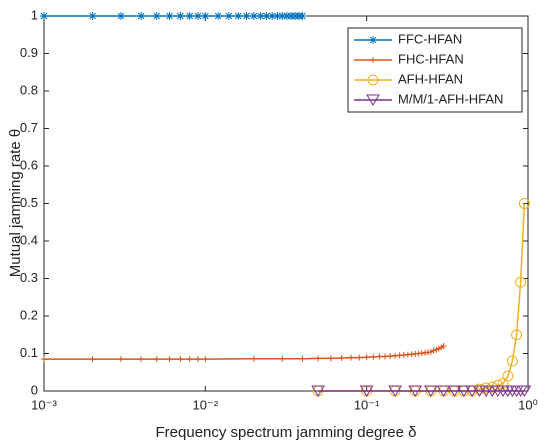 This screenshot has width=550, height=446. Describe the element at coordinates (29, 314) in the screenshot. I see `y-tick-label: 0.2` at that location.